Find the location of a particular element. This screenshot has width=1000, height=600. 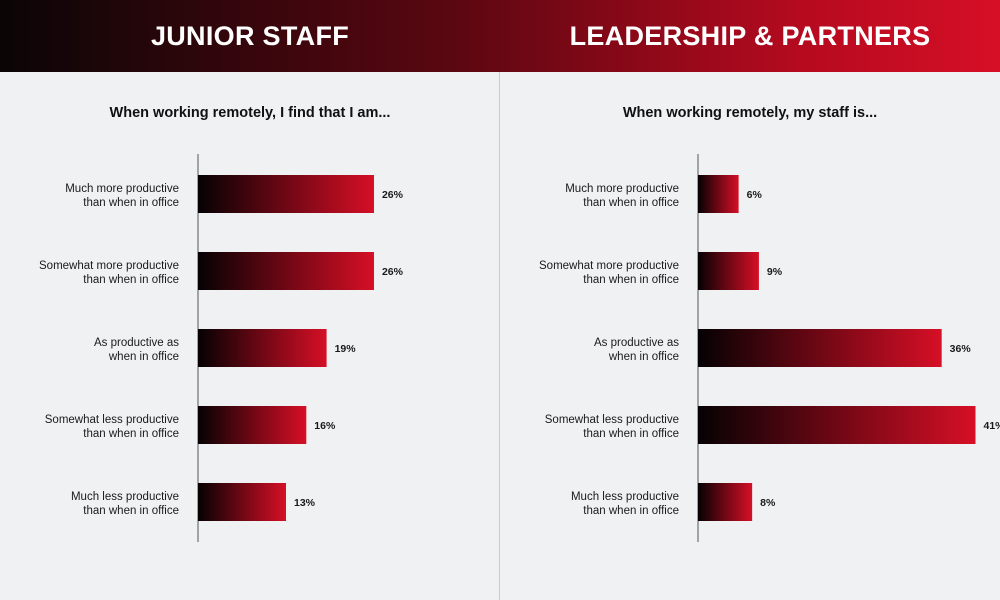

value-label: 19% is located at coordinates (346, 349).